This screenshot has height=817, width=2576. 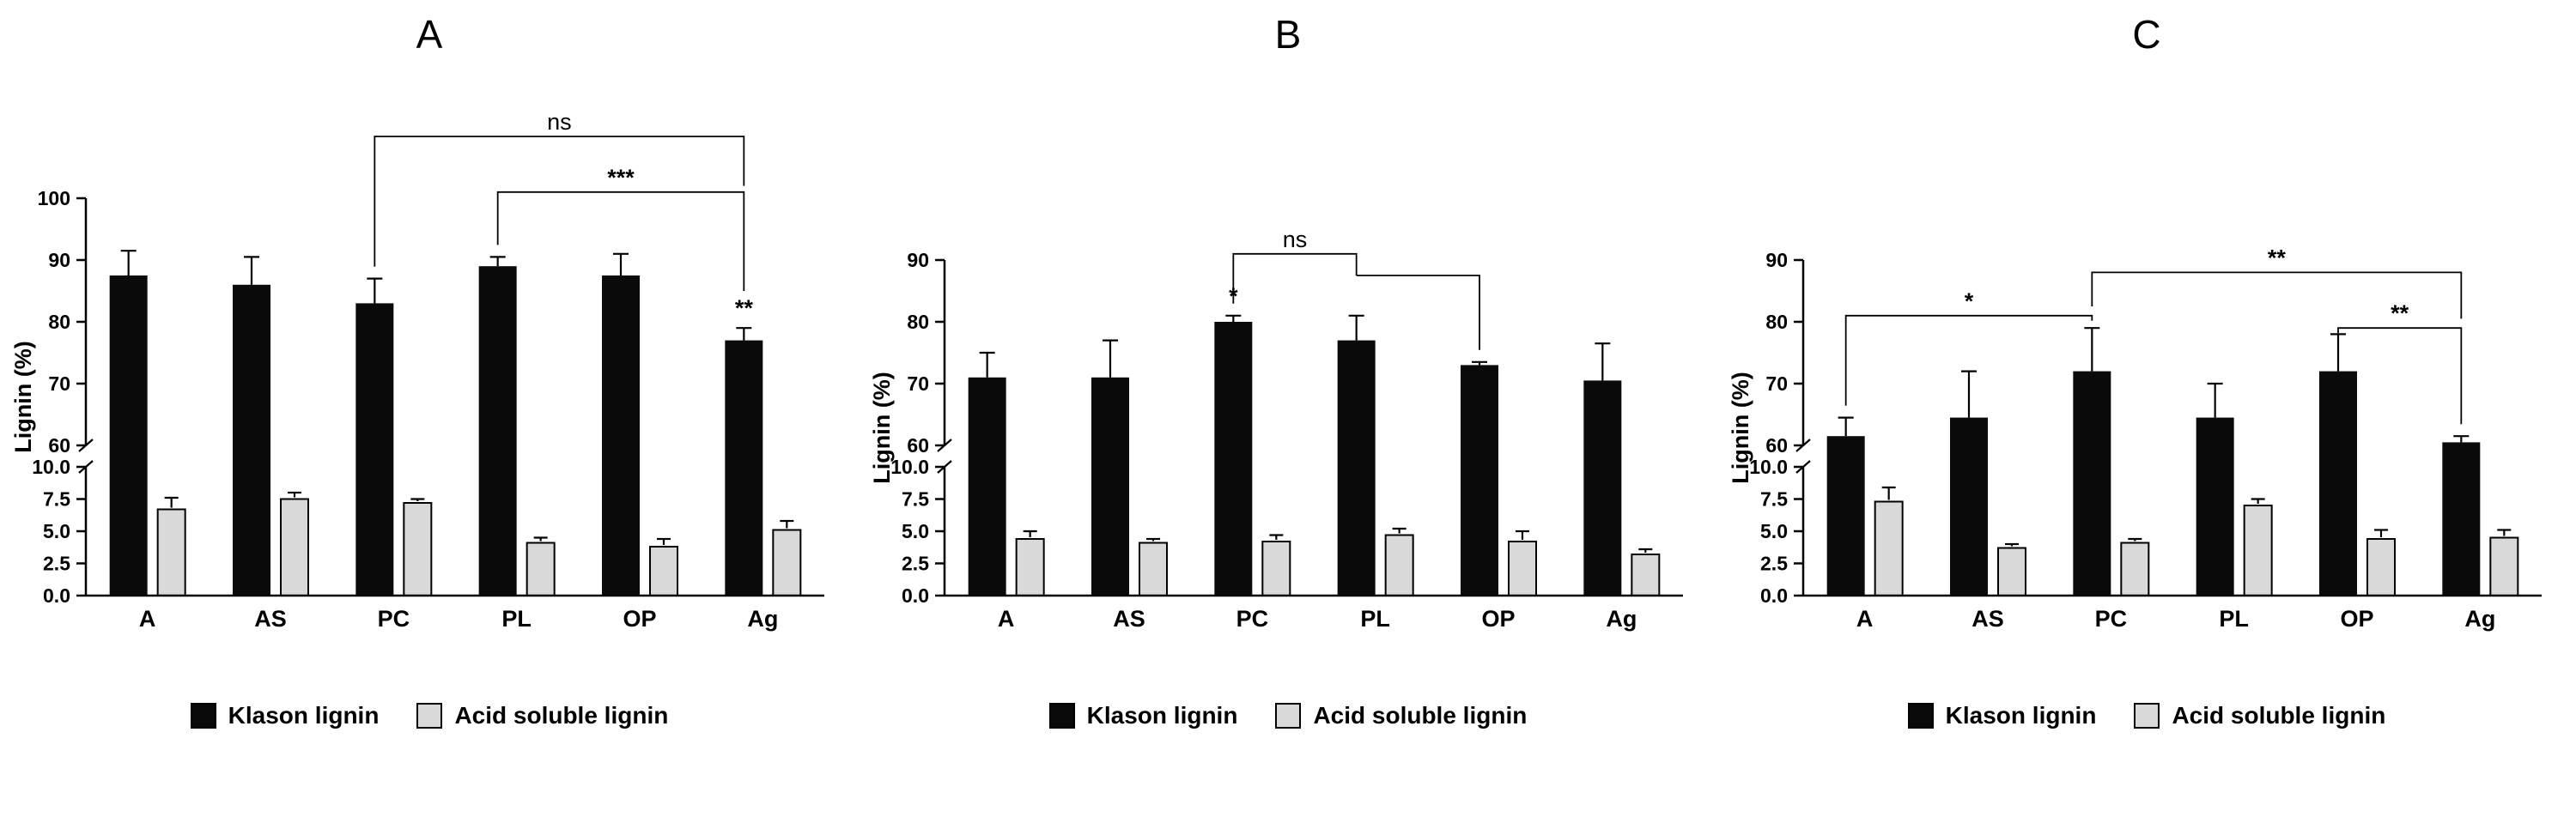 What do you see at coordinates (270, 619) in the screenshot?
I see `x-tick-label-AS: AS` at bounding box center [270, 619].